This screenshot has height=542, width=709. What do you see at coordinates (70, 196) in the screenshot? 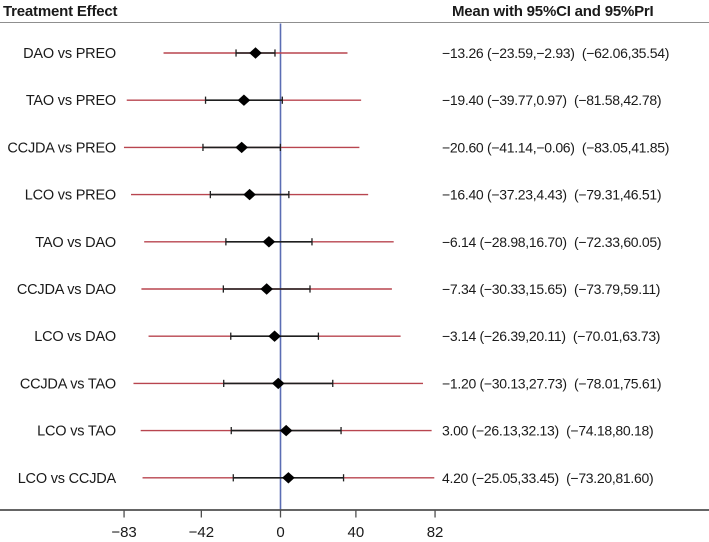
I see `comparison-label: LCO vs PREO` at bounding box center [70, 196].